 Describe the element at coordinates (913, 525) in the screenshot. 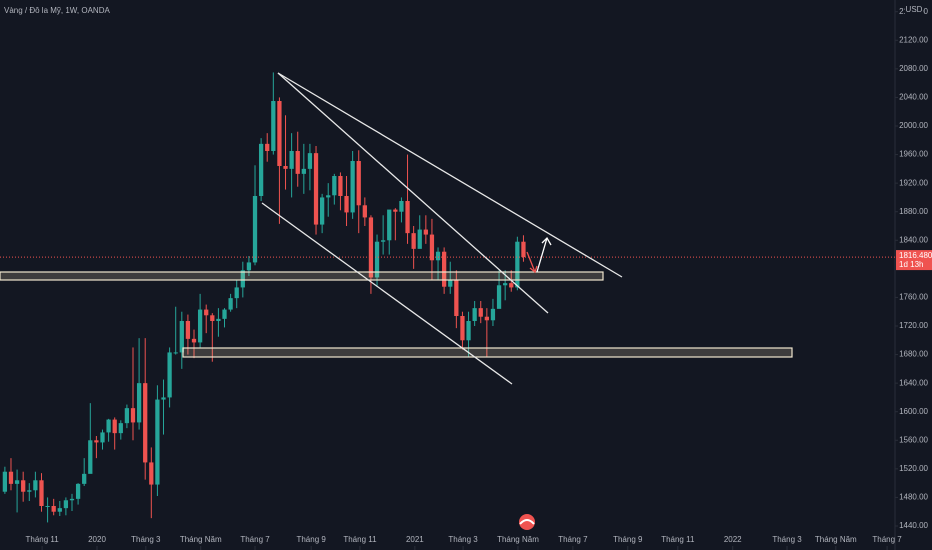

I see `y-tick-label: 1440.00` at that location.